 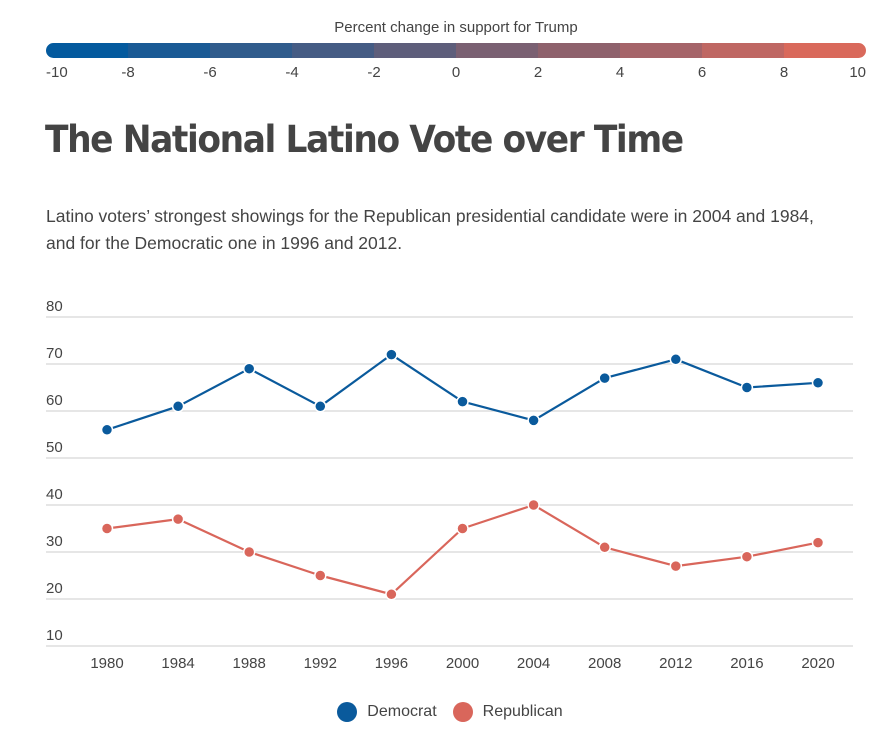 What do you see at coordinates (620, 72) in the screenshot?
I see `color-scale-tick-label: 4` at bounding box center [620, 72].